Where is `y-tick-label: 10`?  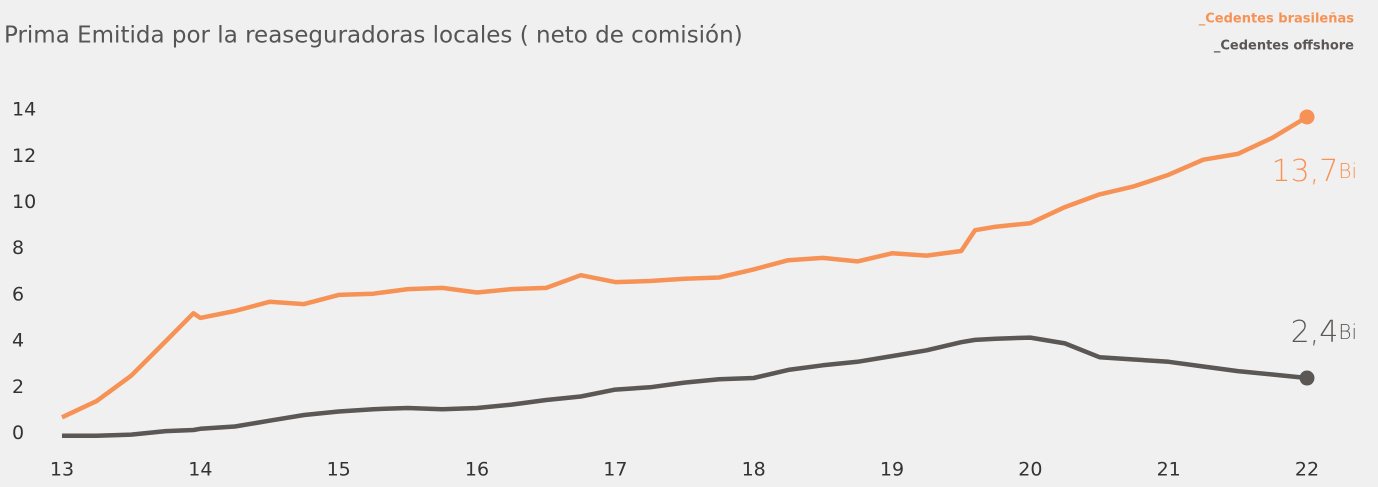 y-tick-label: 10 is located at coordinates (24, 202).